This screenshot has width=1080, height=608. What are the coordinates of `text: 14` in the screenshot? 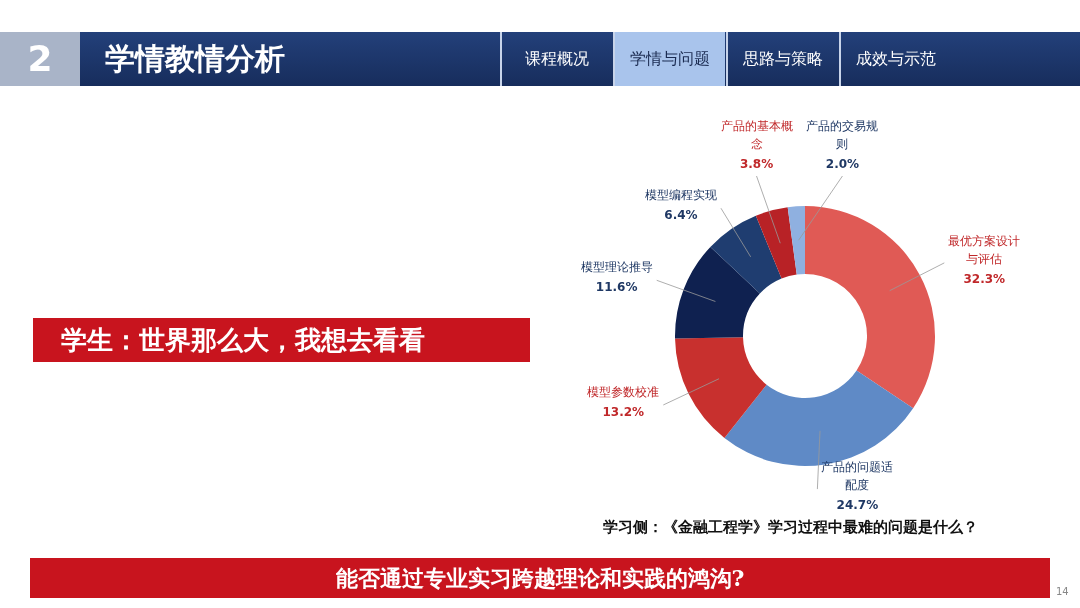 It's located at (1062, 591).